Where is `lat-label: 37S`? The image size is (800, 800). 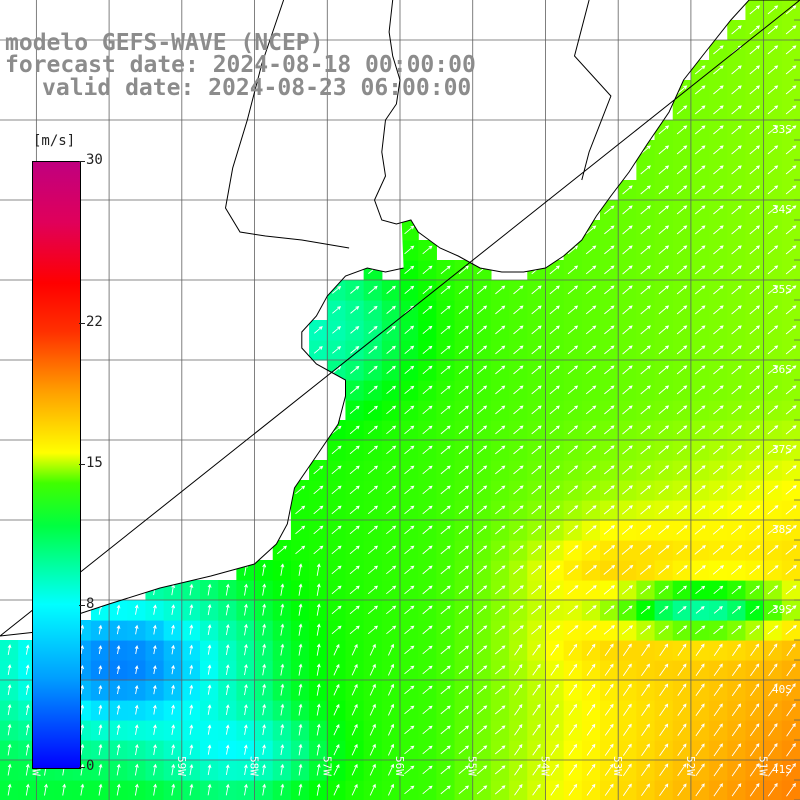 lat-label: 37S is located at coordinates (782, 449).